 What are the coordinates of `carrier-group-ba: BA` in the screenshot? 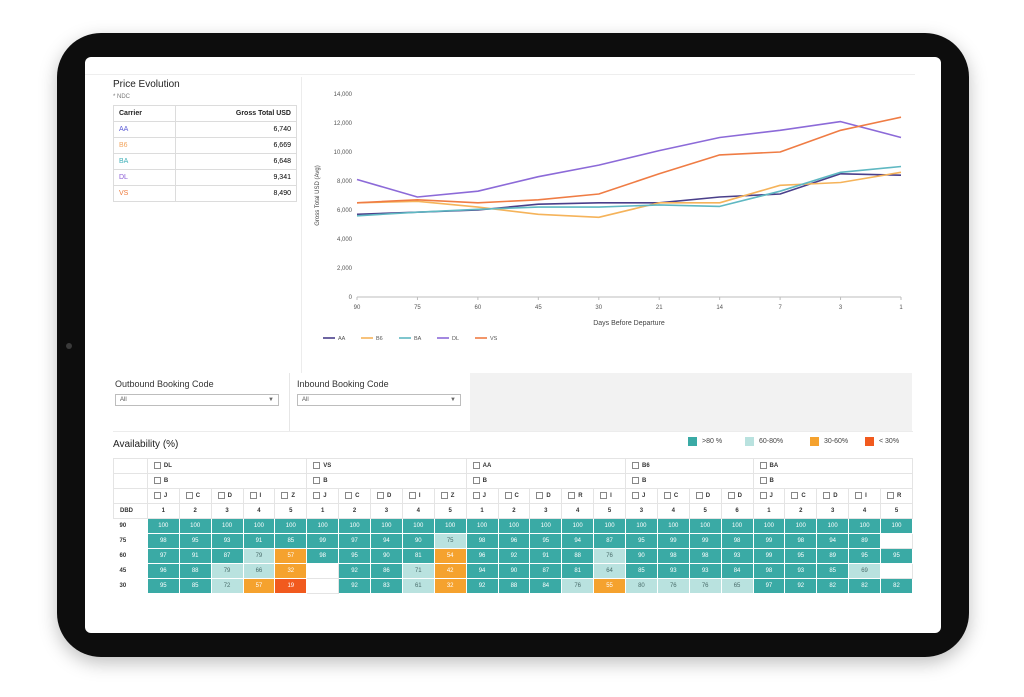 It's located at (832, 466).